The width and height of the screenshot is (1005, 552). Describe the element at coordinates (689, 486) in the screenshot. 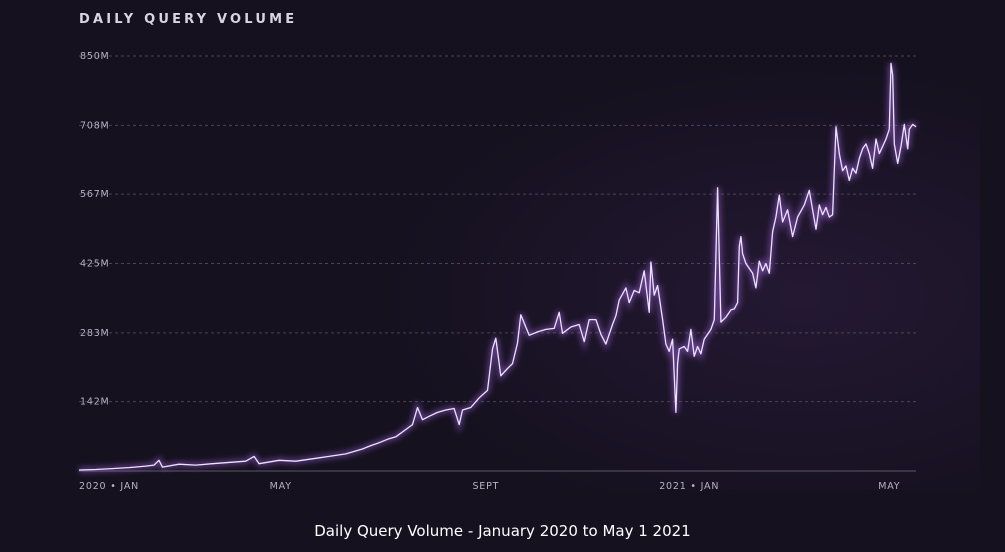

I see `x-tick-label: 2021 • JAN` at that location.